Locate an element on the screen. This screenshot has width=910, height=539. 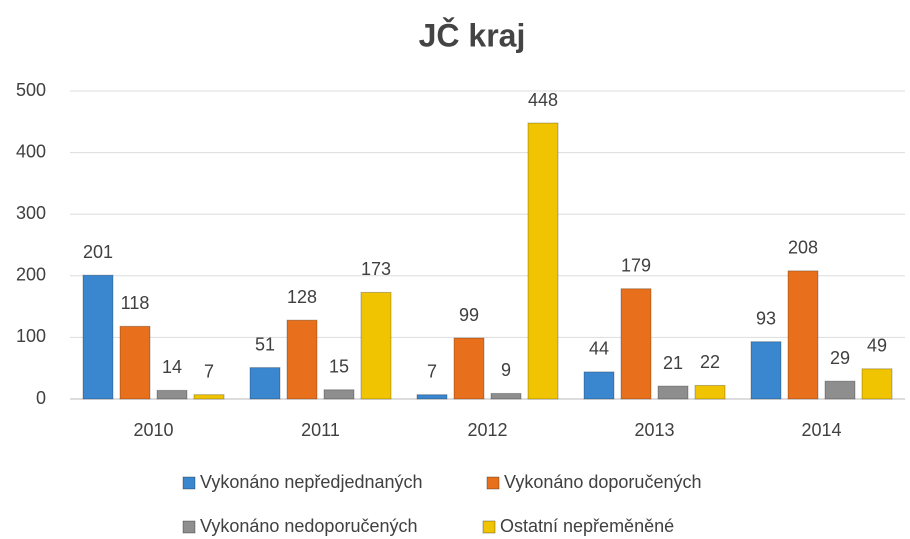
data-label: 9 is located at coordinates (506, 370).